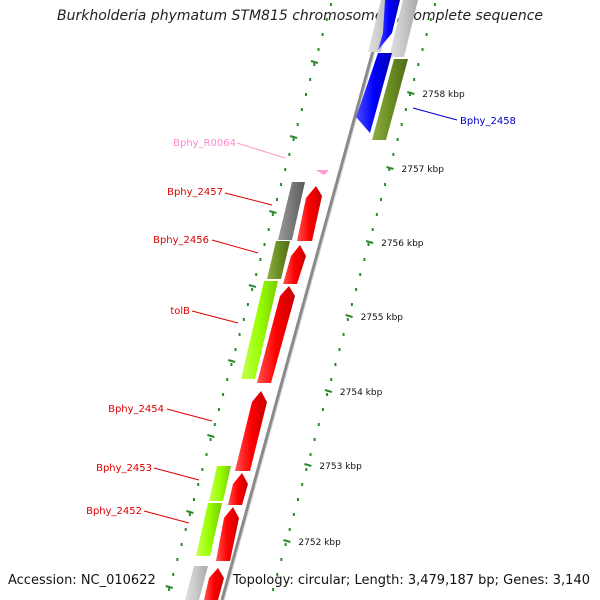 The height and width of the screenshot is (600, 600). Describe the element at coordinates (488, 121) in the screenshot. I see `gene-label-bphy-2458: Bphy_2458` at that location.